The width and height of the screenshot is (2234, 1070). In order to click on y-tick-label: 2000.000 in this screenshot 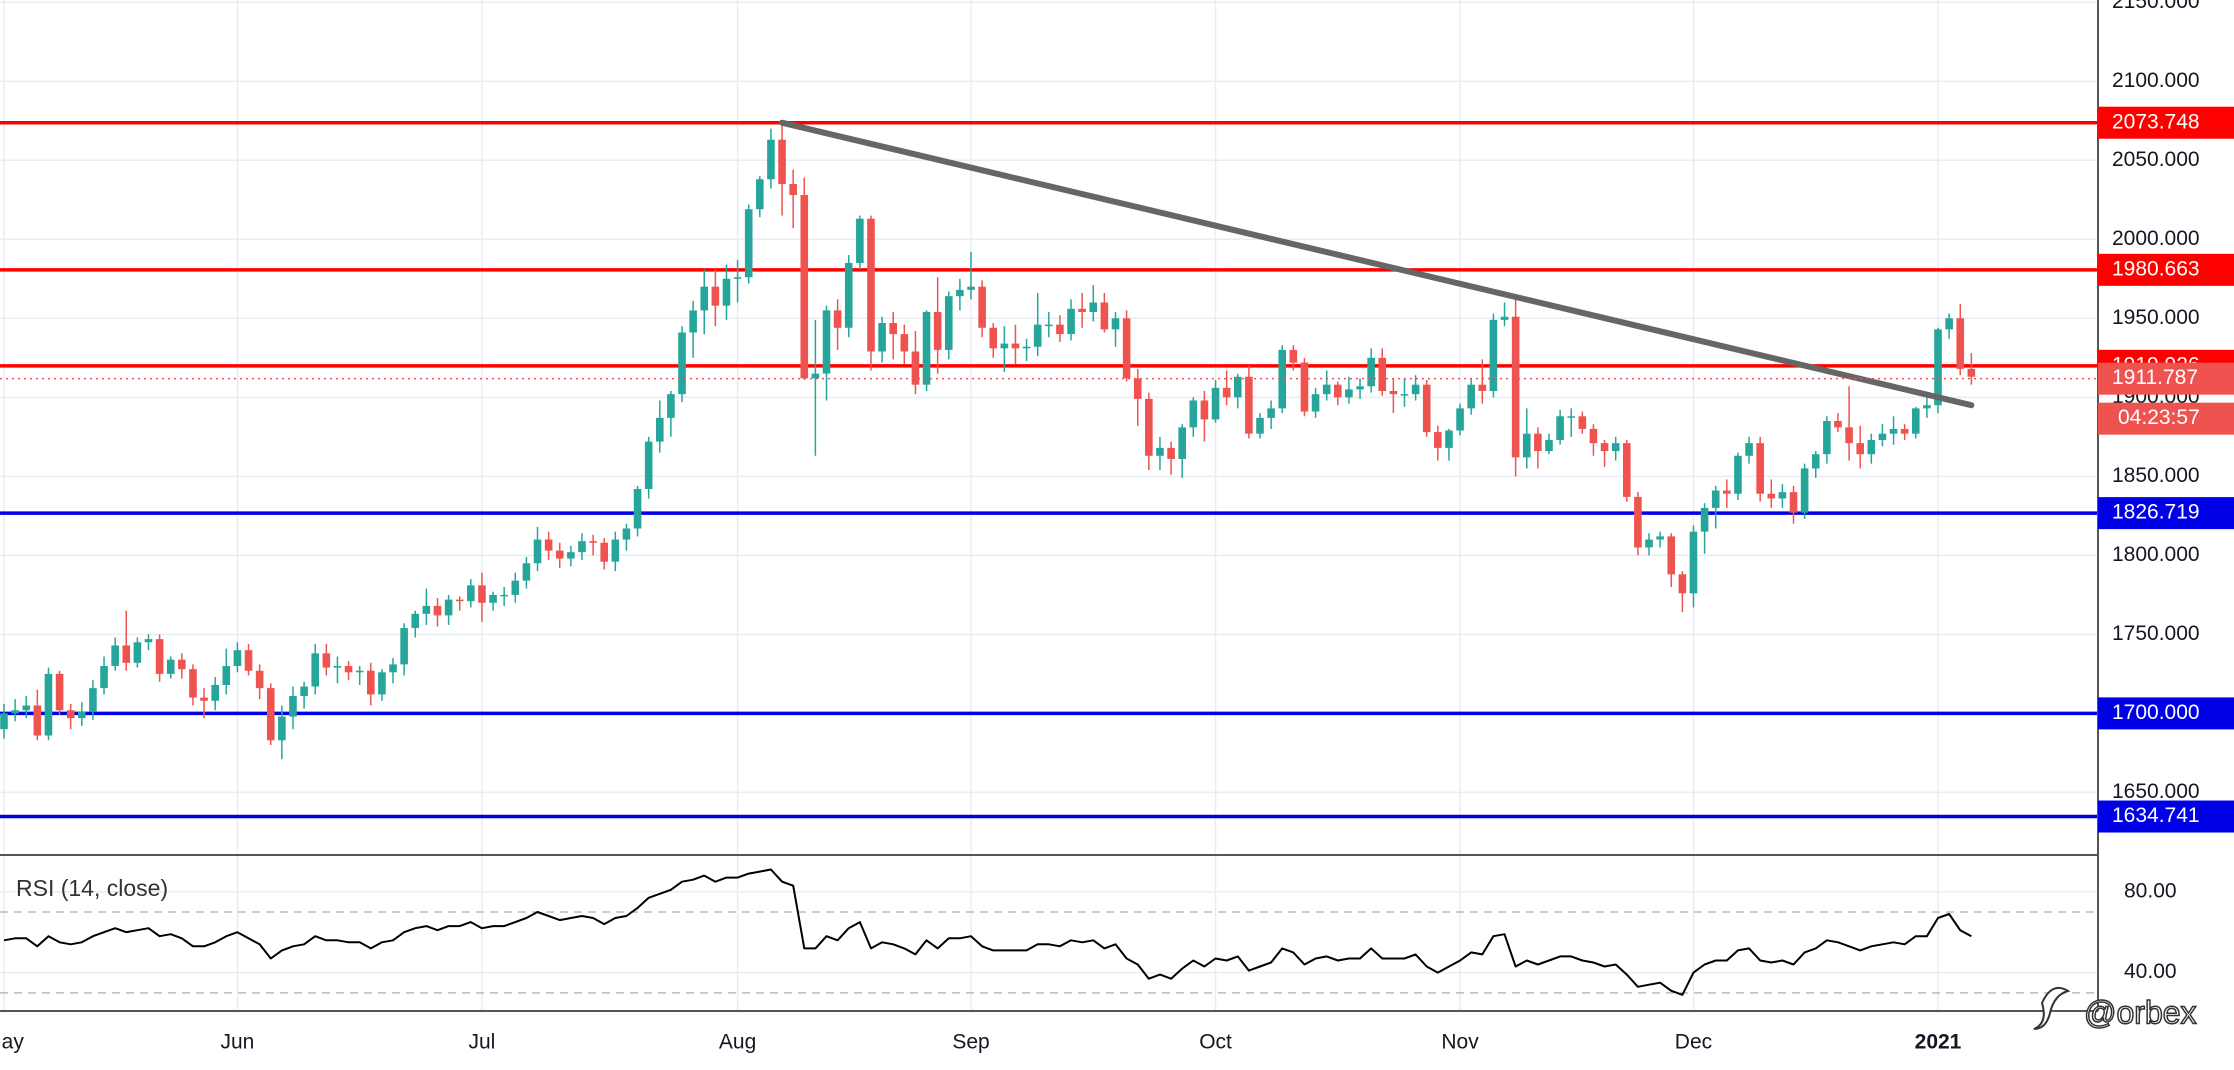, I will do `click(2156, 238)`.